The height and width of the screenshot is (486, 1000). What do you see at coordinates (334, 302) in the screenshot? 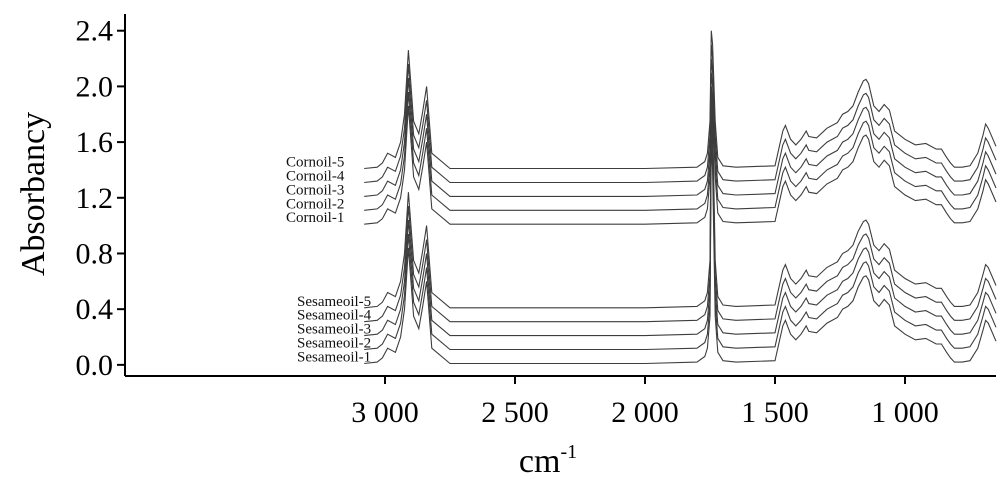
I see `series-label-sesameoil-5: Sesameoil-5` at bounding box center [334, 302].